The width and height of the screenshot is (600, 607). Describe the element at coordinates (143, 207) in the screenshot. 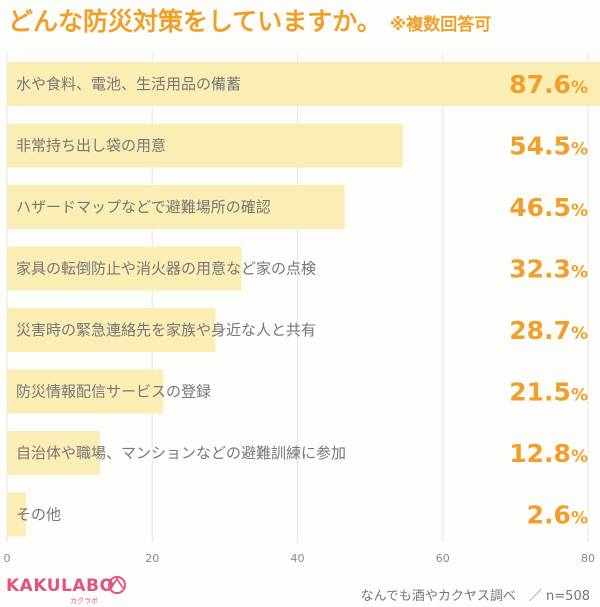

I see `category-label: ハザードマップなどで避難場所の確認` at that location.